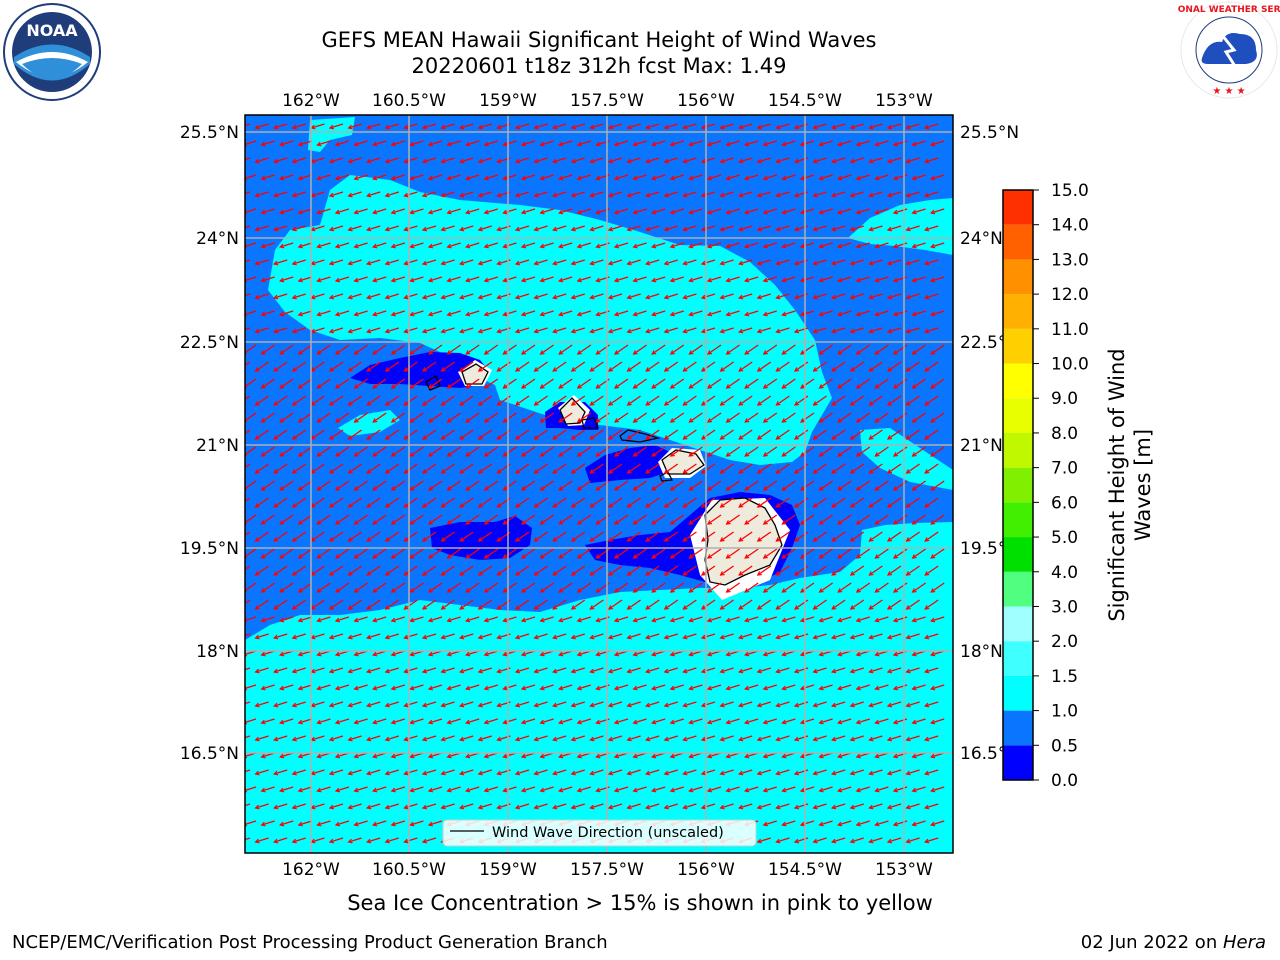  Describe the element at coordinates (1064, 503) in the screenshot. I see `colorbar-tick-label: 6.0` at that location.